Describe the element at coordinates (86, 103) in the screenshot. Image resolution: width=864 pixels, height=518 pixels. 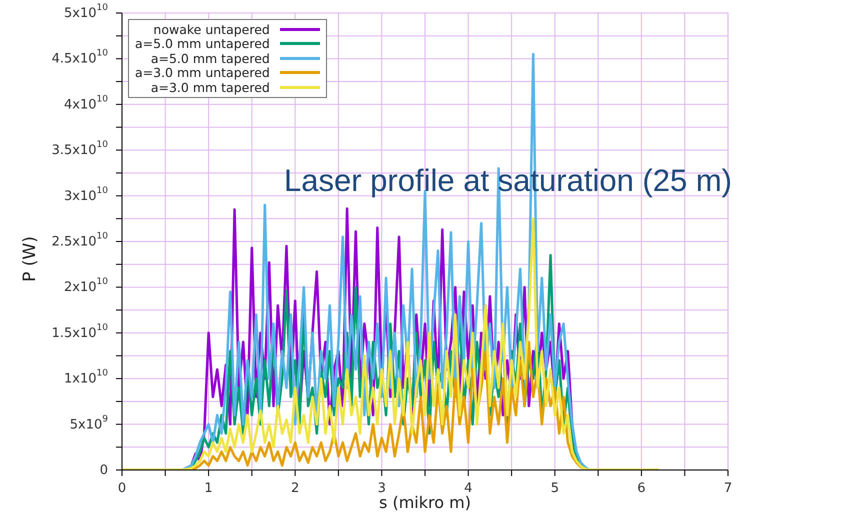
I see `y-tick-label: 4x10$^{10}$` at that location.